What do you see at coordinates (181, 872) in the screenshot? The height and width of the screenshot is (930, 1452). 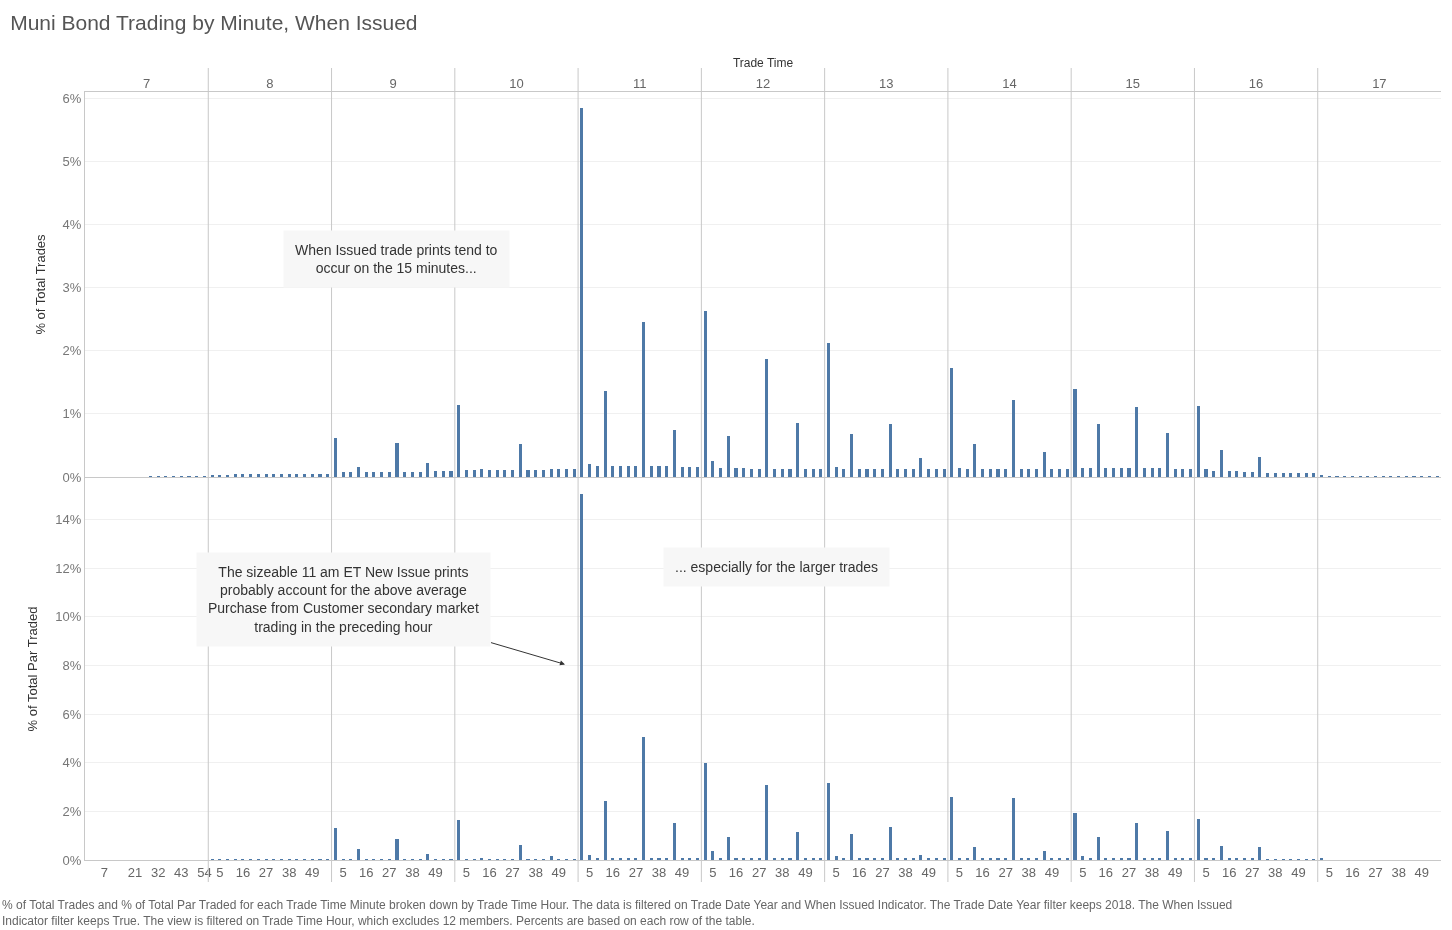 I see `x-tick-label: 43` at bounding box center [181, 872].